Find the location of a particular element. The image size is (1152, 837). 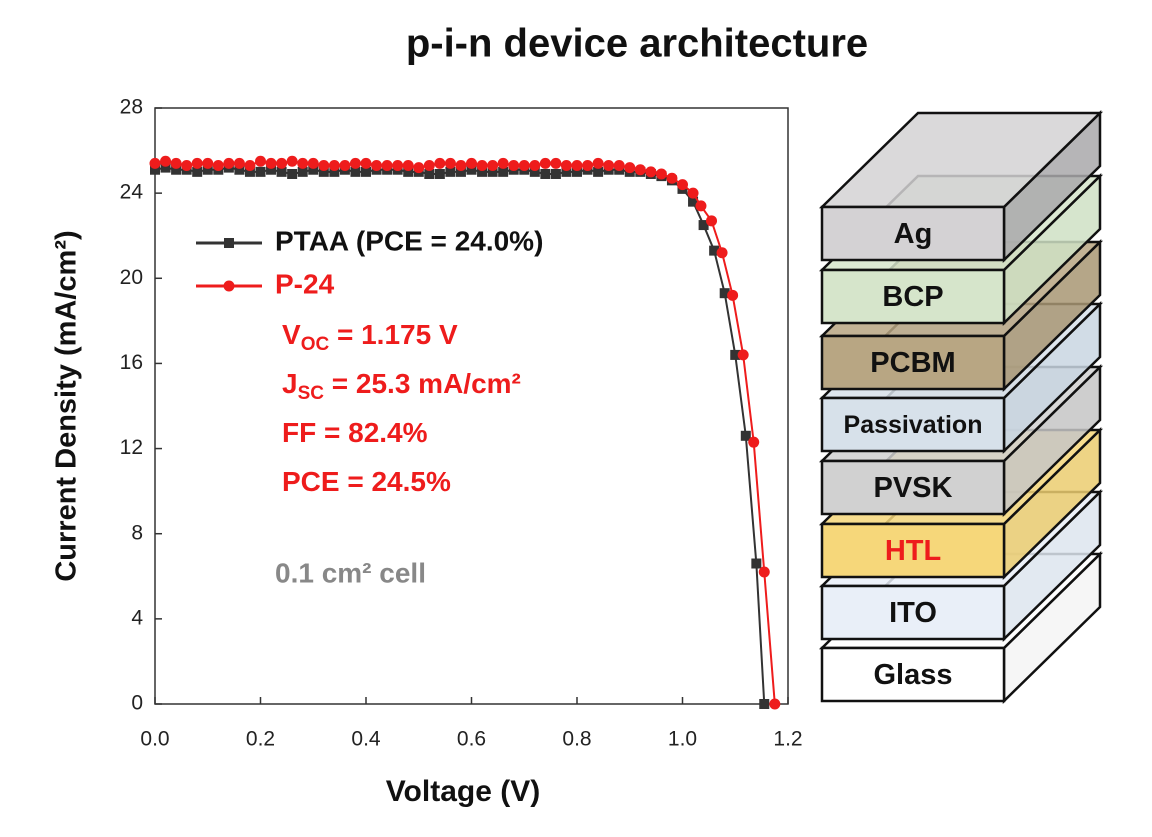

annotation-text: = 1.175 V is located at coordinates (393, 334).